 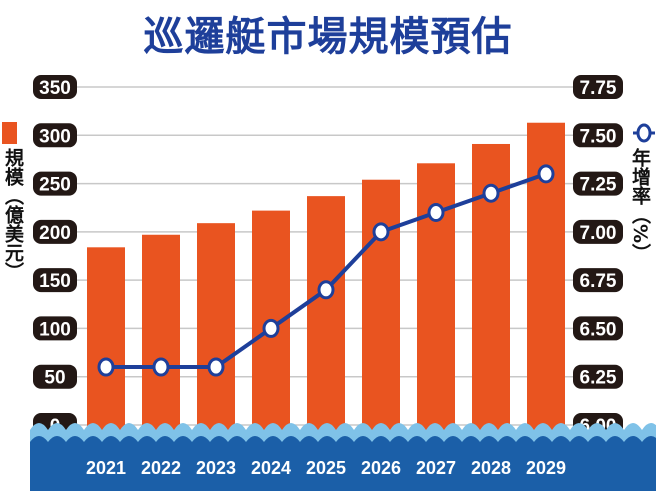 I want to click on legend-bar-marker, so click(x=9, y=133).